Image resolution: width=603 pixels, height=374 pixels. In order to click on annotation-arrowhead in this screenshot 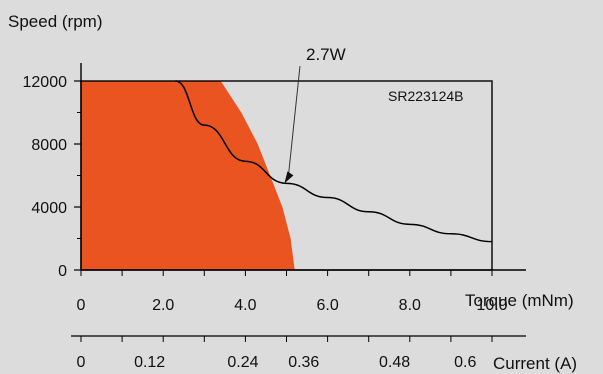, I will do `click(289, 177)`.